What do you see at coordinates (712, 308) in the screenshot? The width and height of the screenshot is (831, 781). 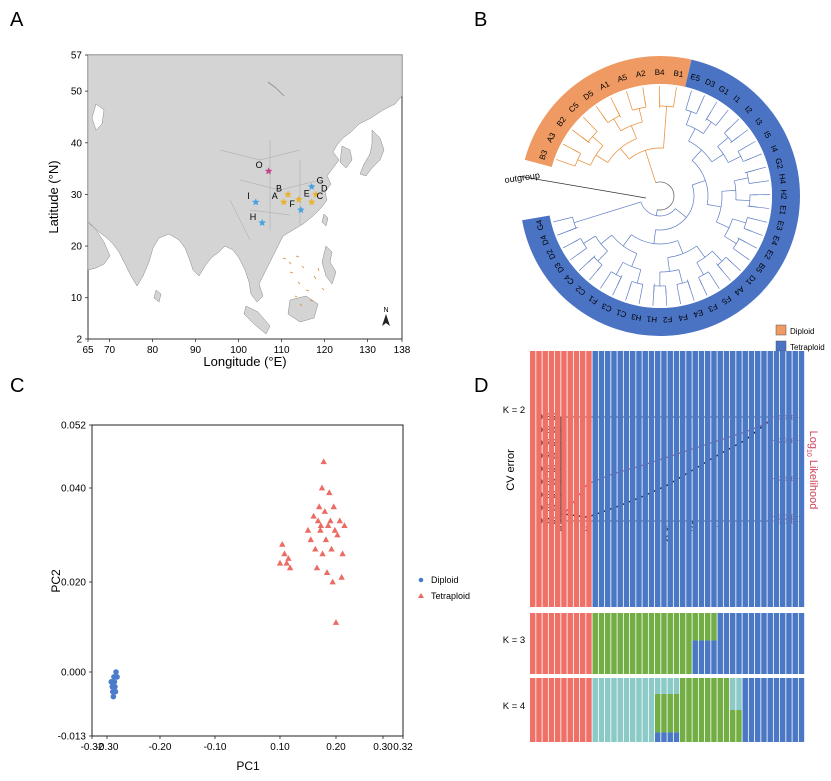 I see `tetraploid-tip-label: F3` at bounding box center [712, 308].